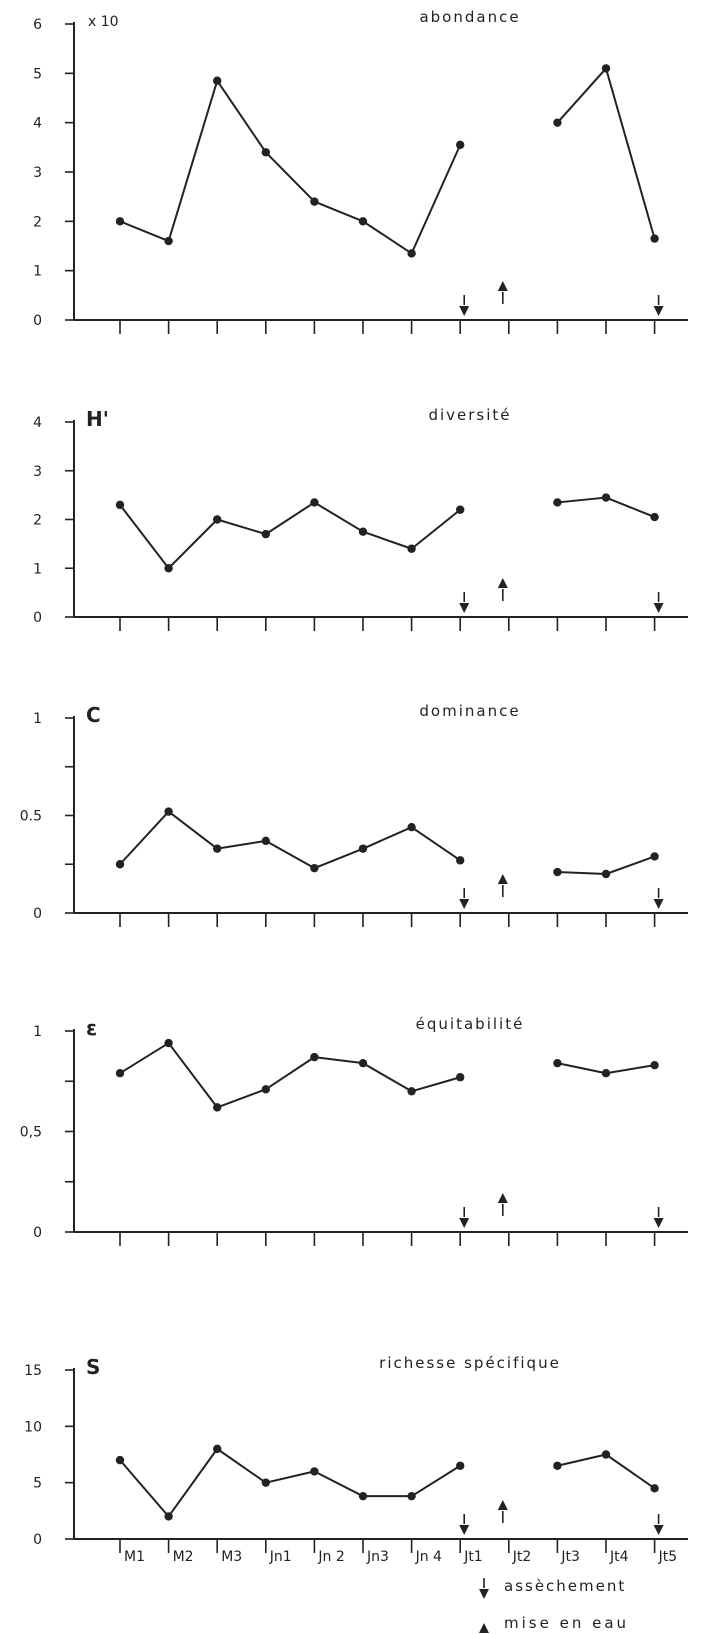 This screenshot has height=1634, width=718. What do you see at coordinates (231, 1557) in the screenshot?
I see `x-tick-label: M3` at bounding box center [231, 1557].